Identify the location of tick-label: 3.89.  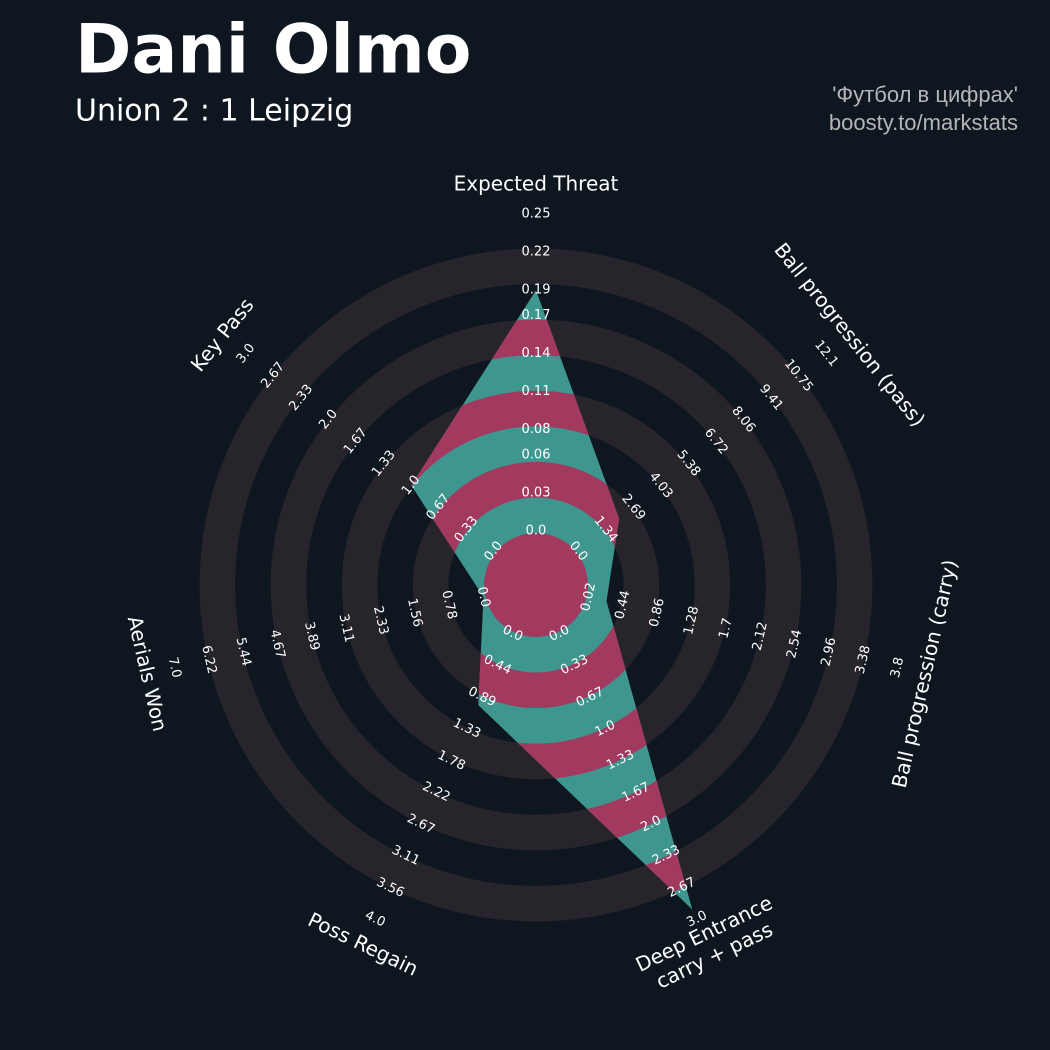
(311, 636).